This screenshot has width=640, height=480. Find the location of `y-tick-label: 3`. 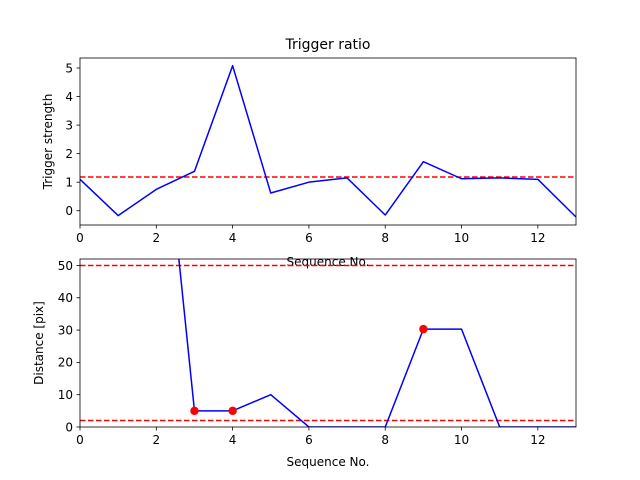

y-tick-label: 3 is located at coordinates (69, 125).